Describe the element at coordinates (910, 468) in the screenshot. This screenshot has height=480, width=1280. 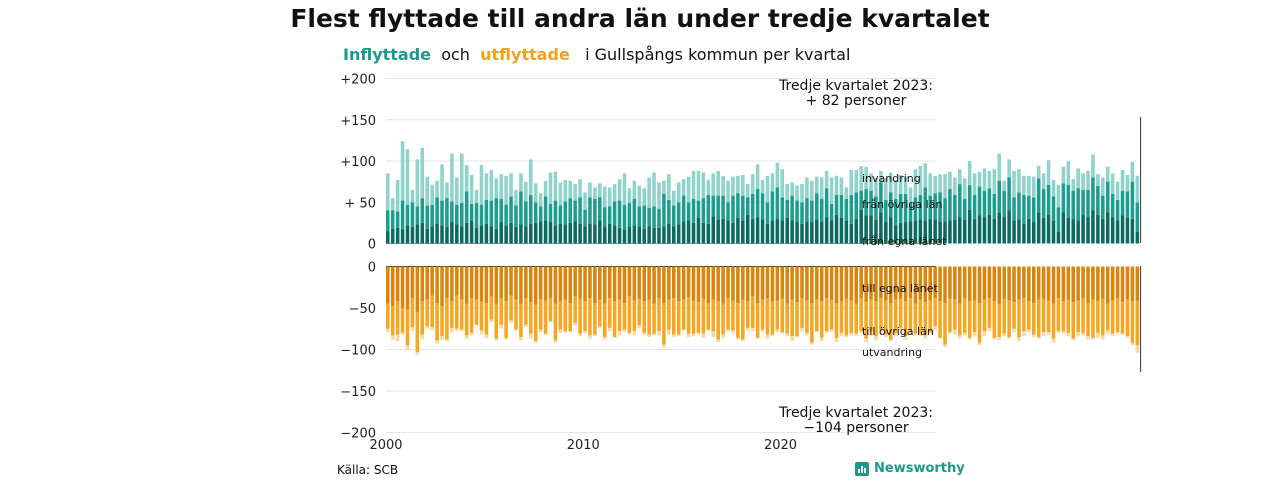
I see `brand-logo: Newsworthy` at that location.